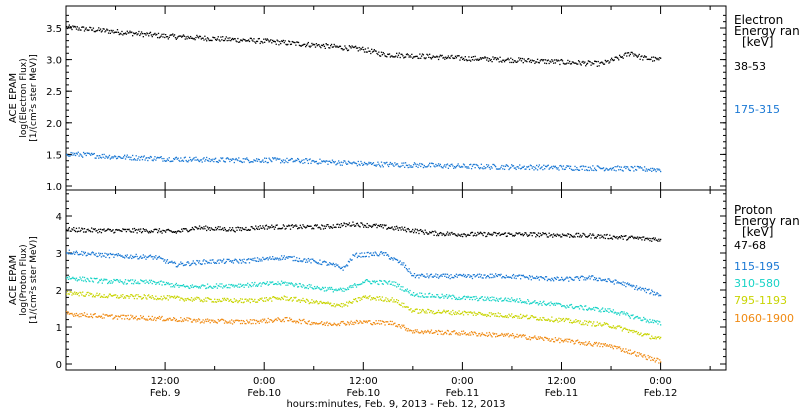 This screenshot has height=410, width=800. I want to click on legend-title: Energy range, so click(767, 221).